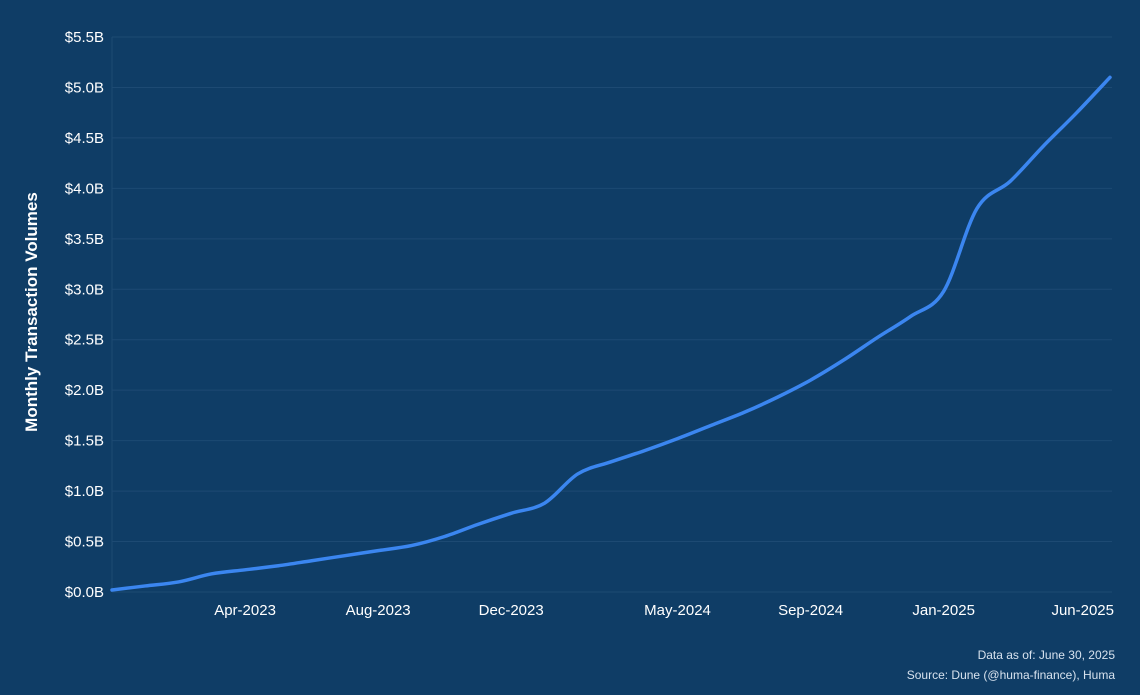 Image resolution: width=1140 pixels, height=695 pixels. What do you see at coordinates (84, 87) in the screenshot?
I see `y-tick-label: $5.0B` at bounding box center [84, 87].